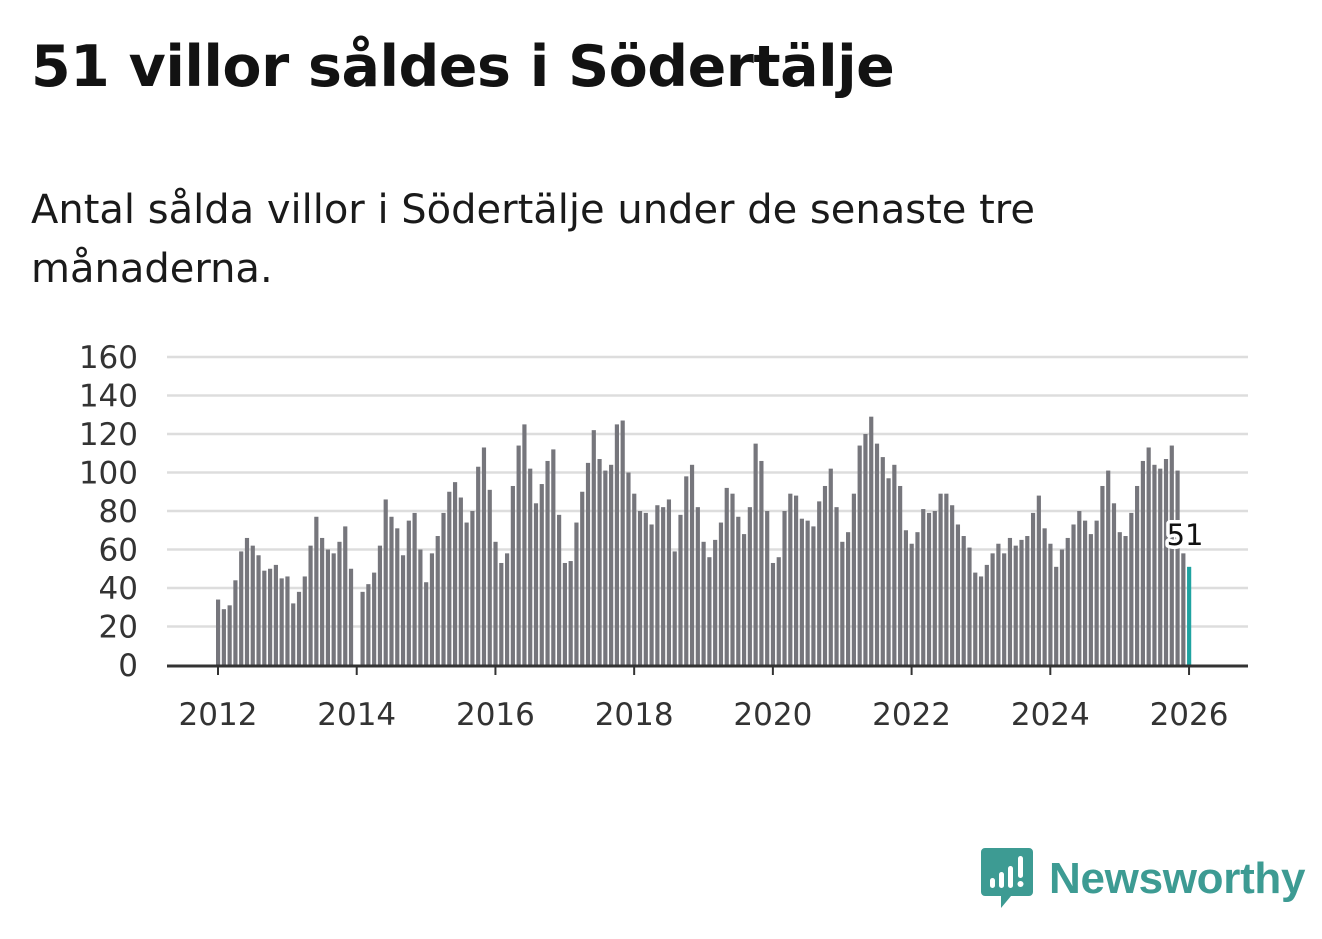 This screenshot has width=1322, height=939. I want to click on bar-highlight, so click(1189, 615).